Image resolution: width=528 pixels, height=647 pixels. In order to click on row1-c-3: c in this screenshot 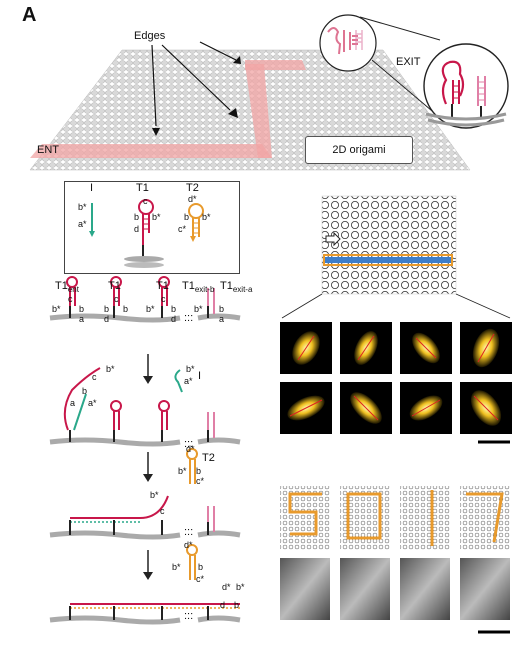, I will do `click(163, 299)`.